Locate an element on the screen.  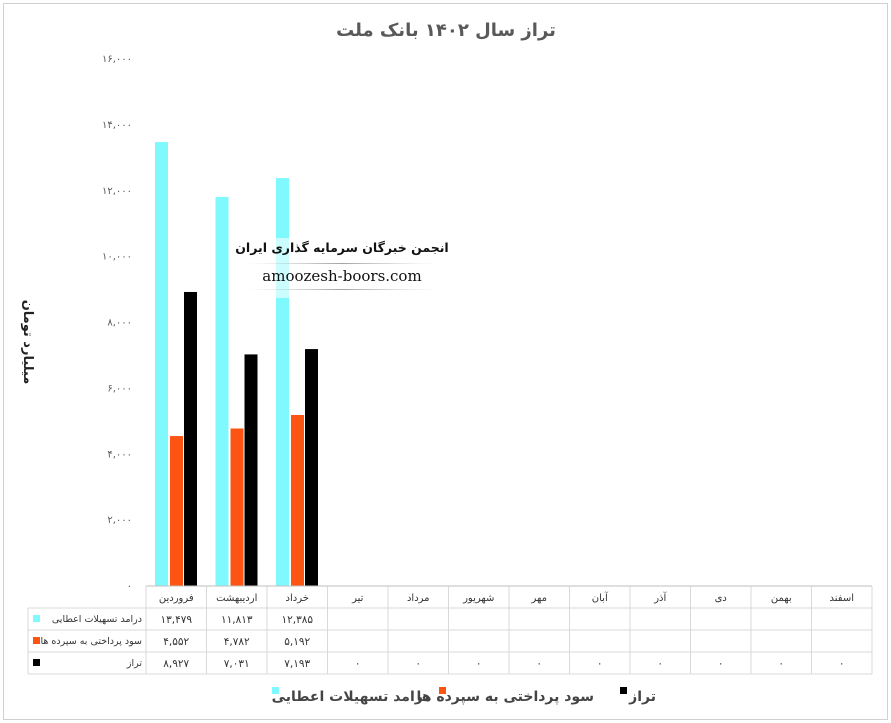
category-label: خرداد is located at coordinates (297, 598).